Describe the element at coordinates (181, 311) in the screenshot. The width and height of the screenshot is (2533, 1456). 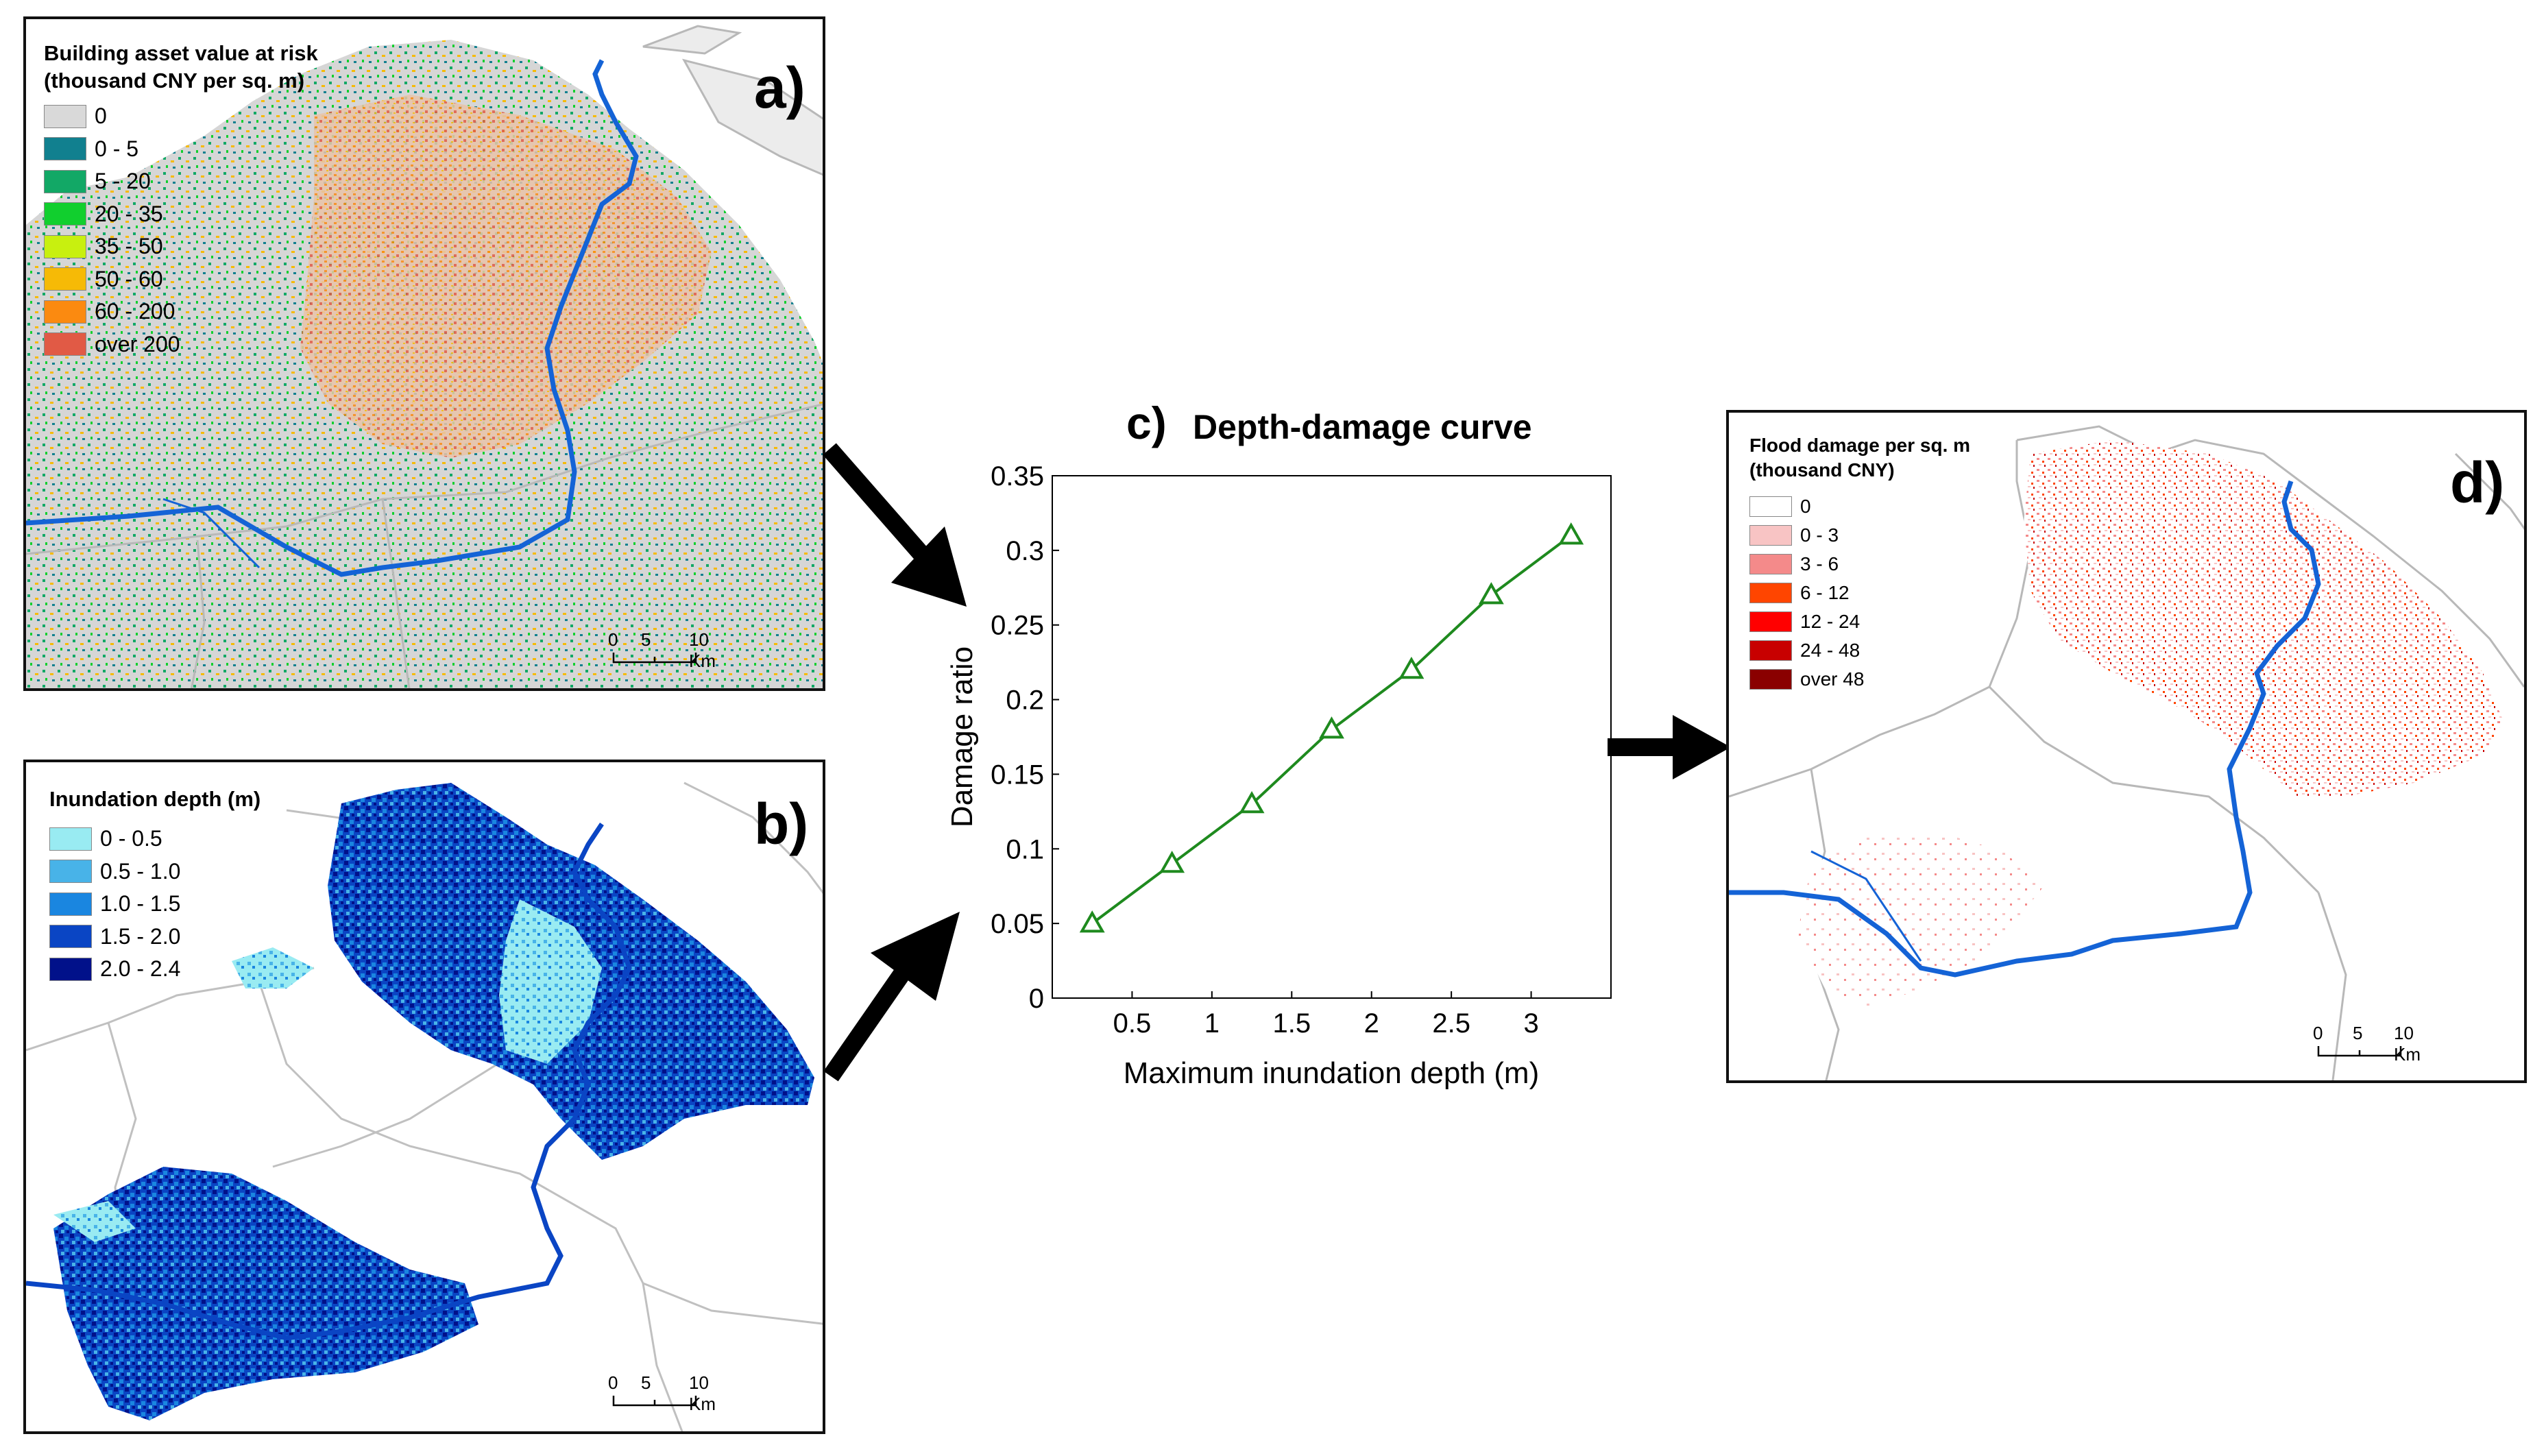
I see `legend-a-item: 60 - 200` at that location.